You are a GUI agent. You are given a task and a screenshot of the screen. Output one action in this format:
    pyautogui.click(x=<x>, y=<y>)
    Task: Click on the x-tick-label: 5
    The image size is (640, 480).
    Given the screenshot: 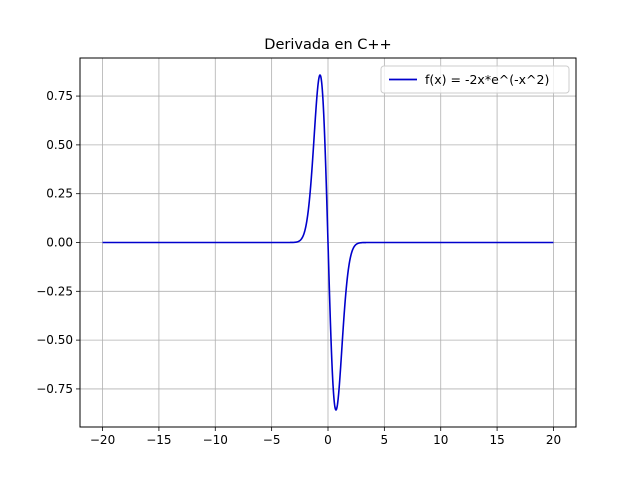 What is the action you would take?
    pyautogui.click(x=385, y=440)
    